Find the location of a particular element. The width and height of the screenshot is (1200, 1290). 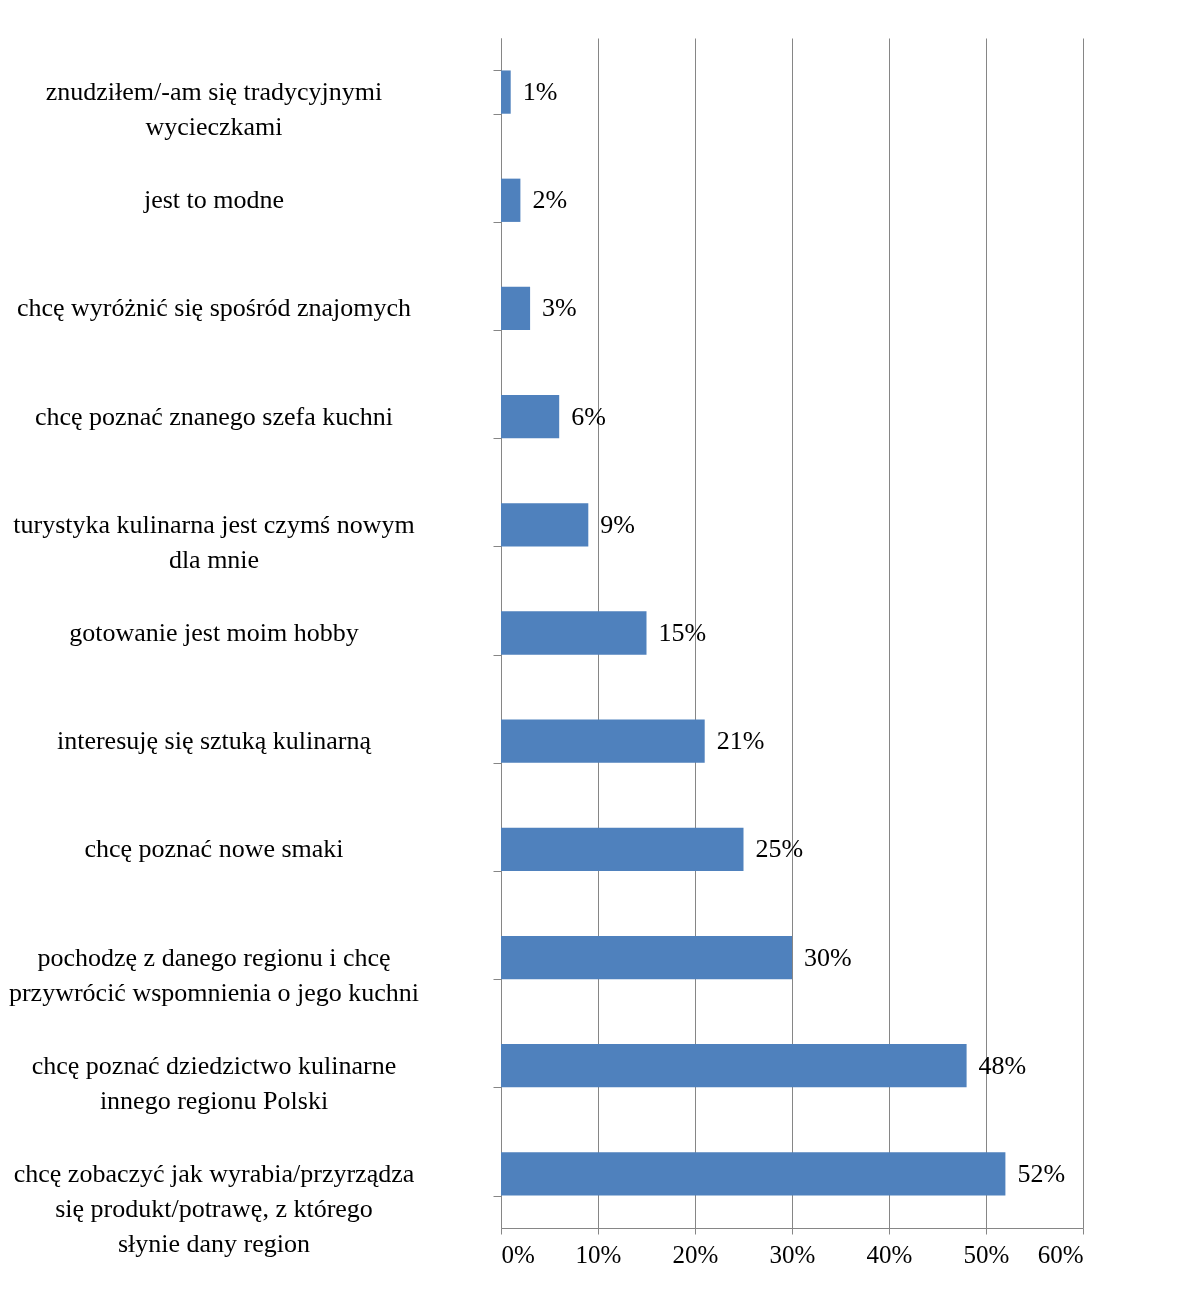

x-tick-label: 30% is located at coordinates (792, 1254).